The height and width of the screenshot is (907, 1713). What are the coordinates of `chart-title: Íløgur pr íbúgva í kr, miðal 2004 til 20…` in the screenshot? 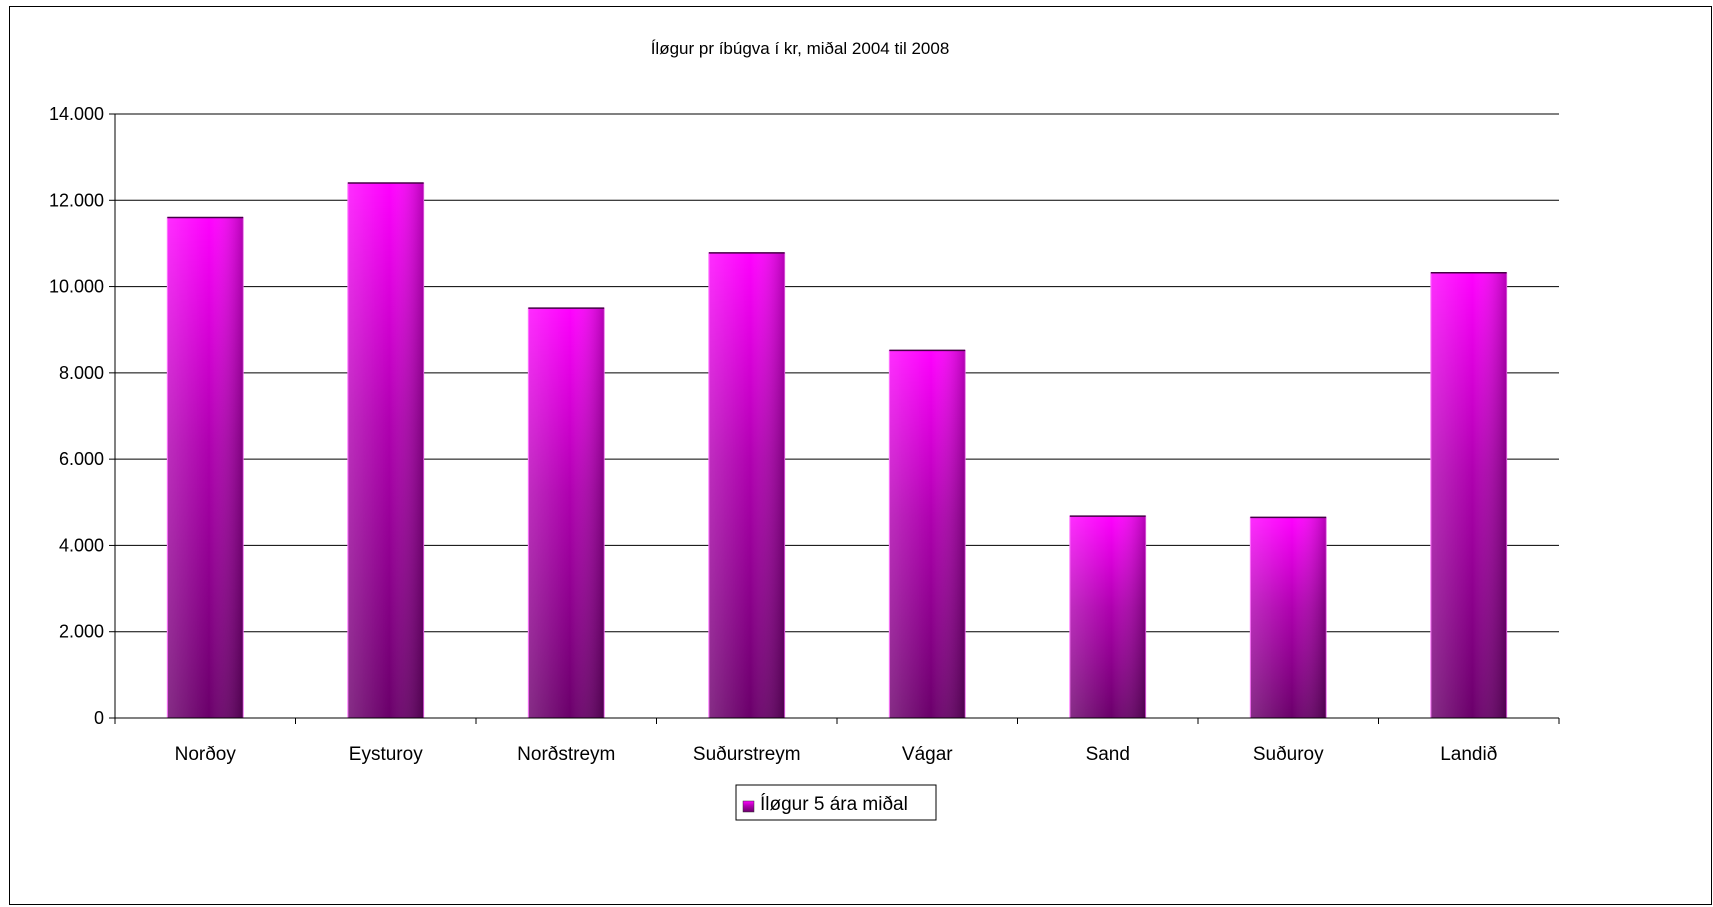 It's located at (800, 48).